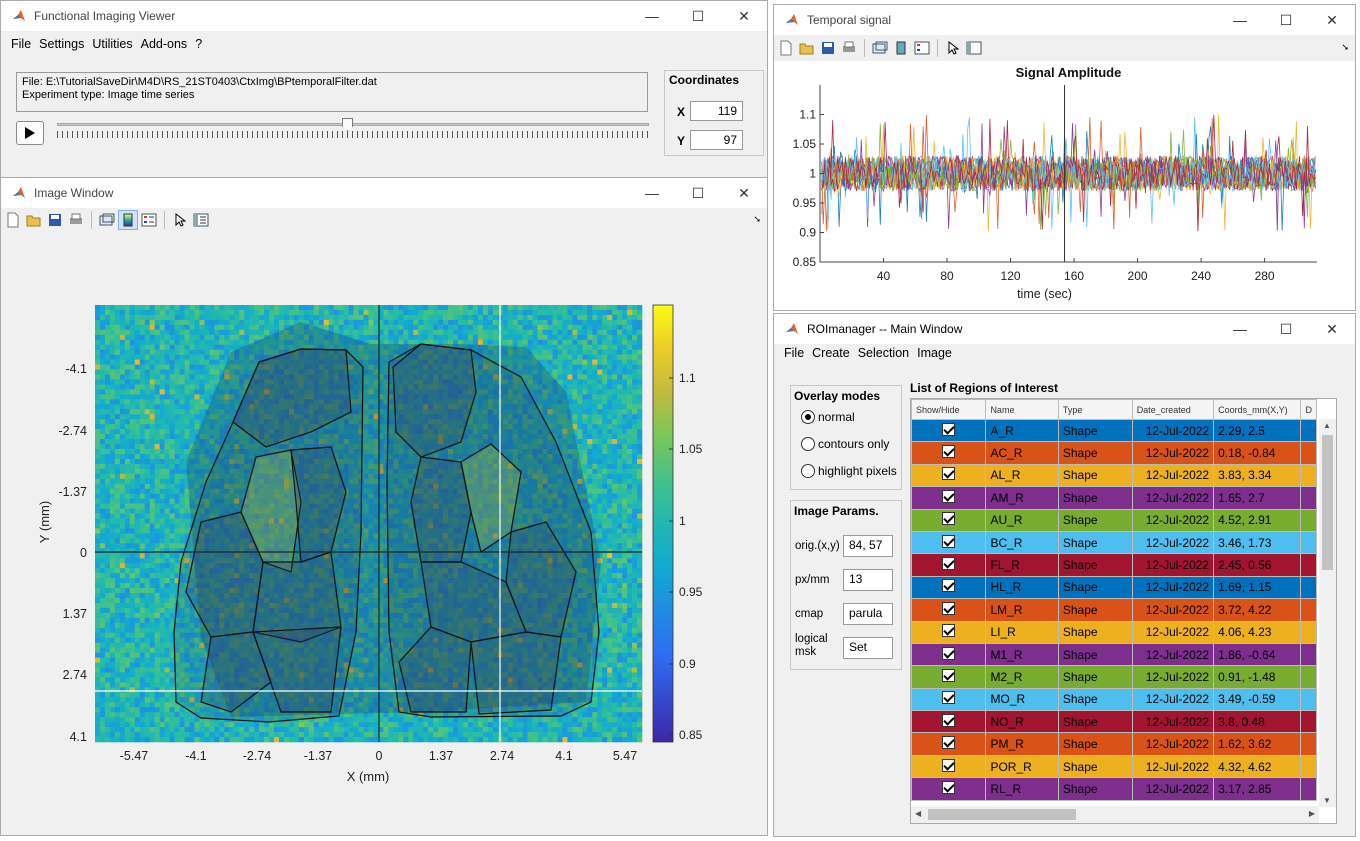  I want to click on print-icon, so click(849, 48).